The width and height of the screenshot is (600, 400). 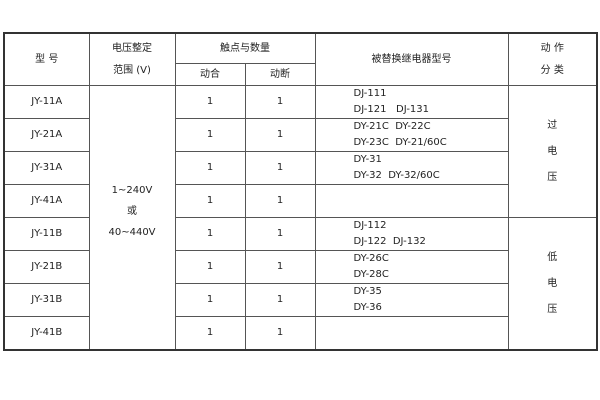 What do you see at coordinates (392, 126) in the screenshot?
I see `replaced-model: DY-21C DY-22C` at bounding box center [392, 126].